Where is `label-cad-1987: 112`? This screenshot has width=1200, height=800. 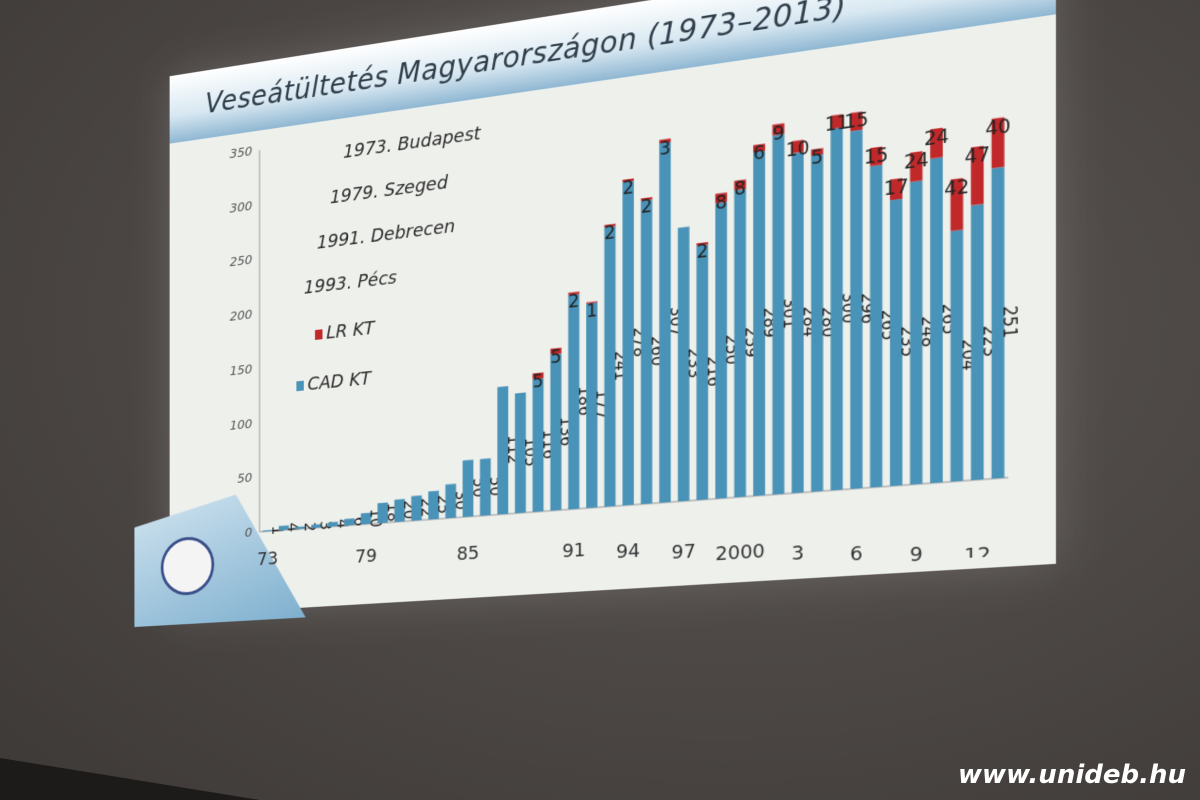
label-cad-1987: 112 is located at coordinates (513, 449).